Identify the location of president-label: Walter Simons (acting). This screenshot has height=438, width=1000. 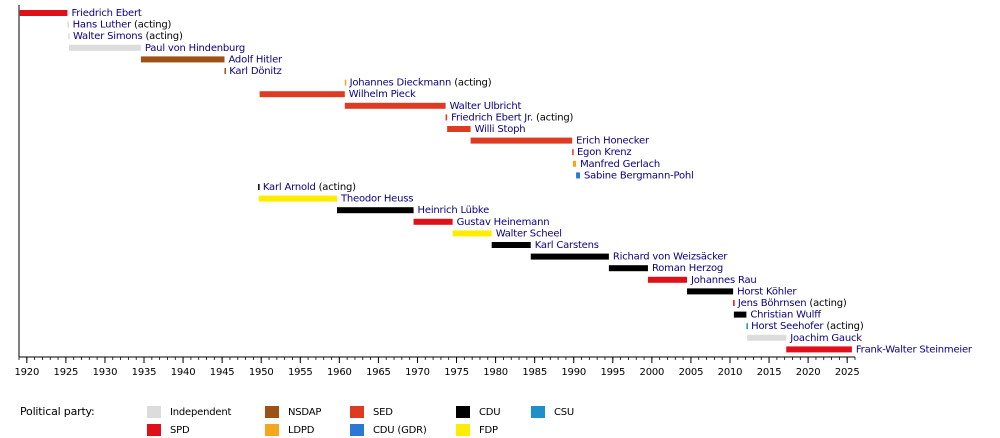
(128, 36).